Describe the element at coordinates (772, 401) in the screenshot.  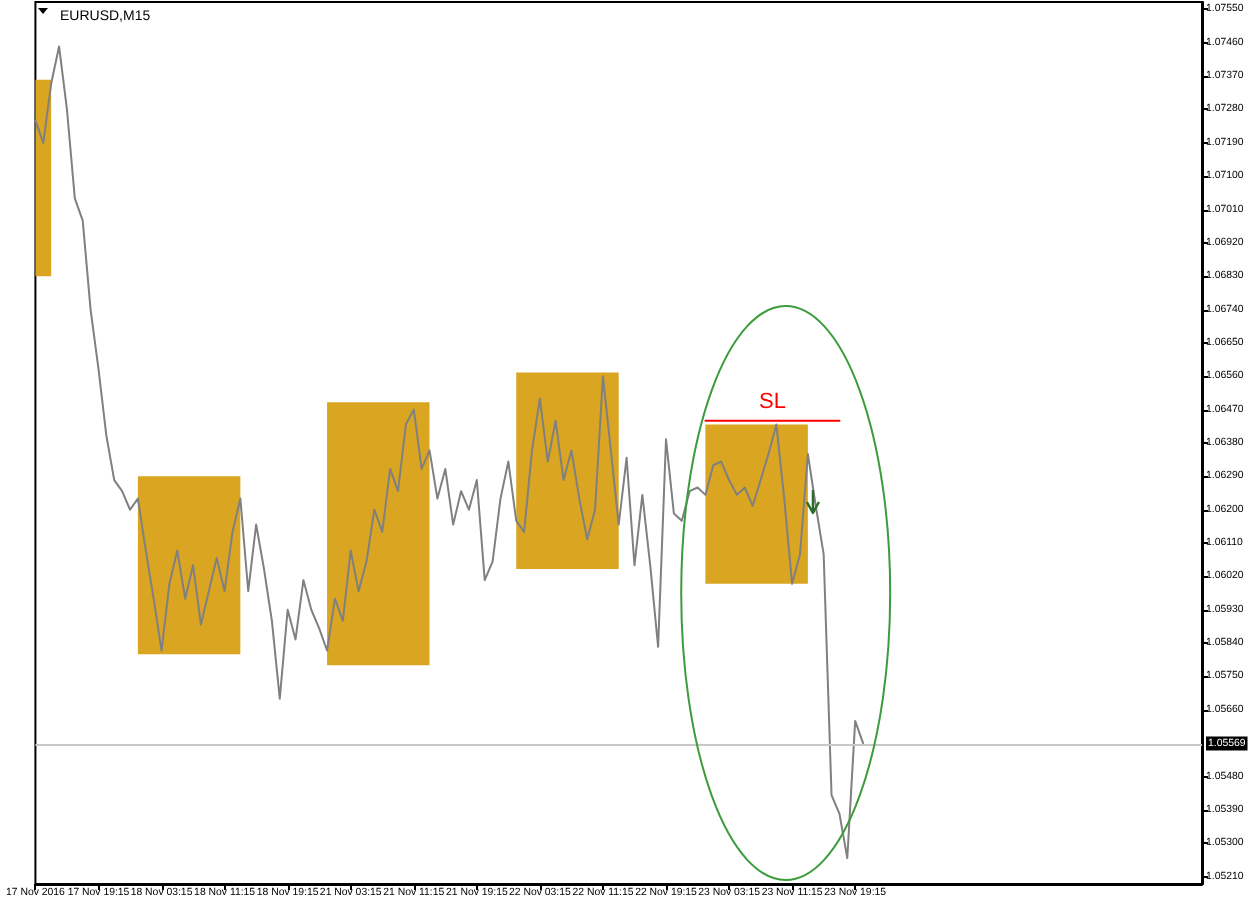
I see `series-label: SL` at that location.